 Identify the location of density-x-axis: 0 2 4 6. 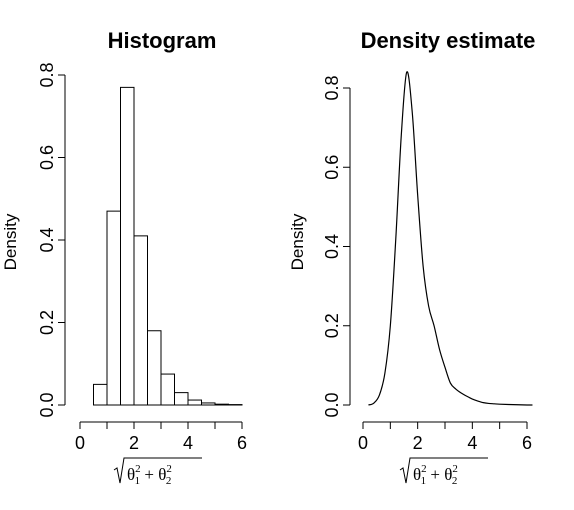
(445, 437).